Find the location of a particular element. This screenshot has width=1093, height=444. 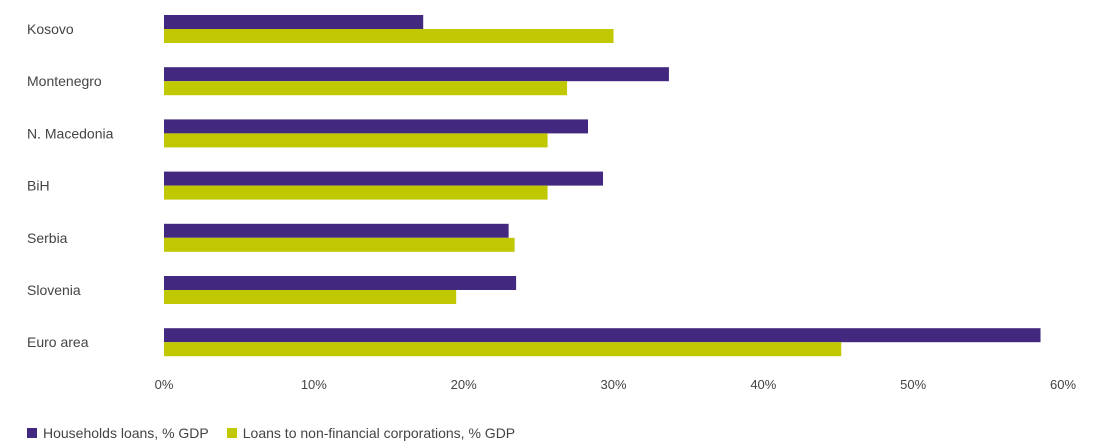

legend-swatch-households is located at coordinates (32, 433).